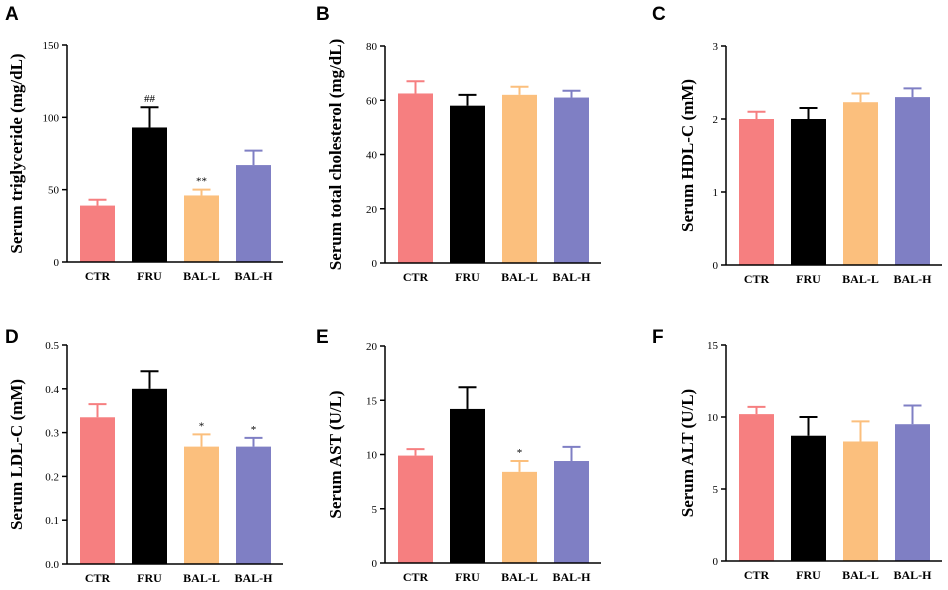 This screenshot has height=590, width=948. I want to click on panel-letter: E, so click(322, 337).